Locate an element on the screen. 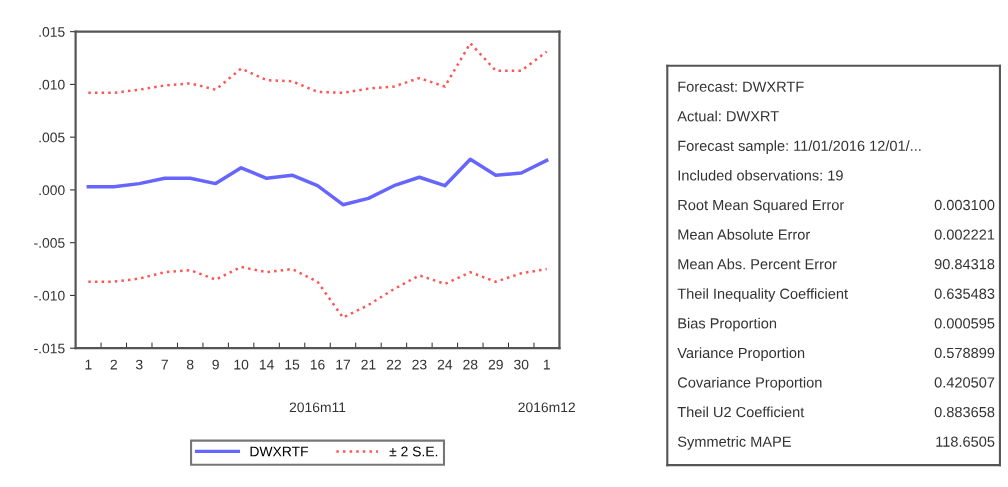  x-tick-label: 21 is located at coordinates (368, 364).